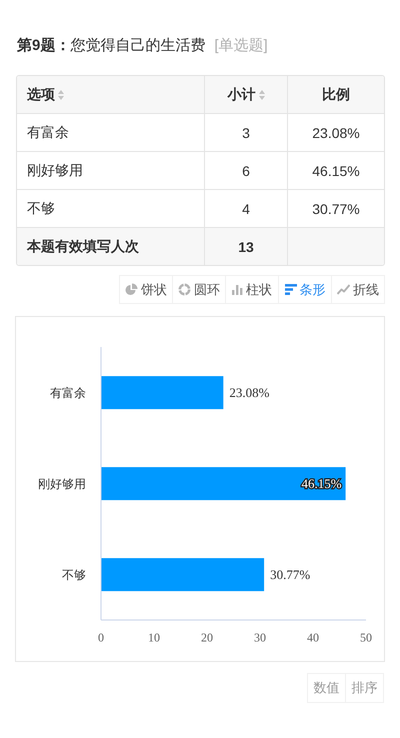 The height and width of the screenshot is (738, 400). I want to click on data-label: 30.77%, so click(290, 574).